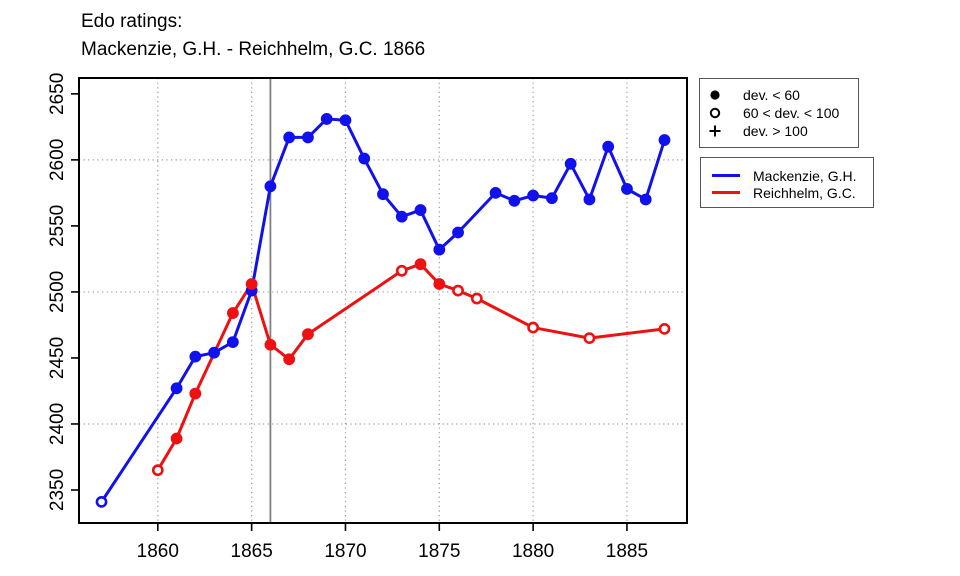  Describe the element at coordinates (345, 551) in the screenshot. I see `x-tick-label: 1870` at that location.